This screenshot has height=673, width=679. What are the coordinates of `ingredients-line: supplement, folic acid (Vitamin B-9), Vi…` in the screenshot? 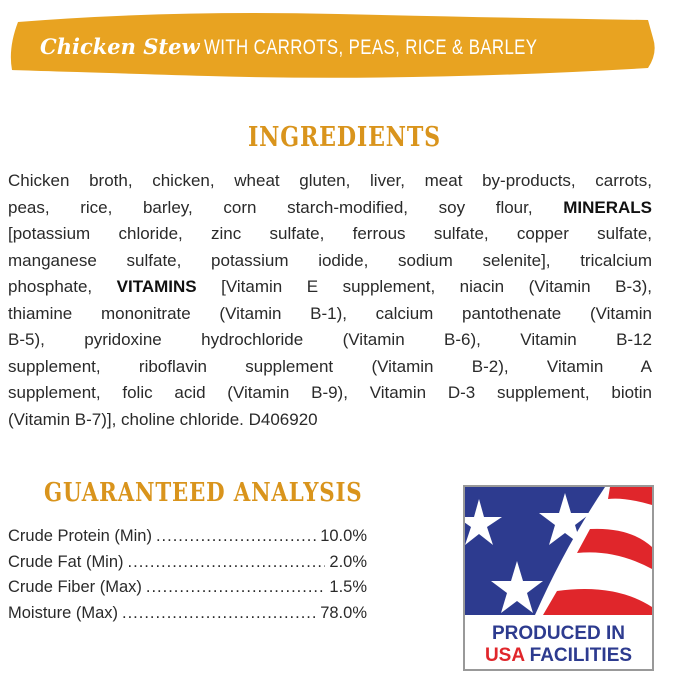 It's located at (330, 393).